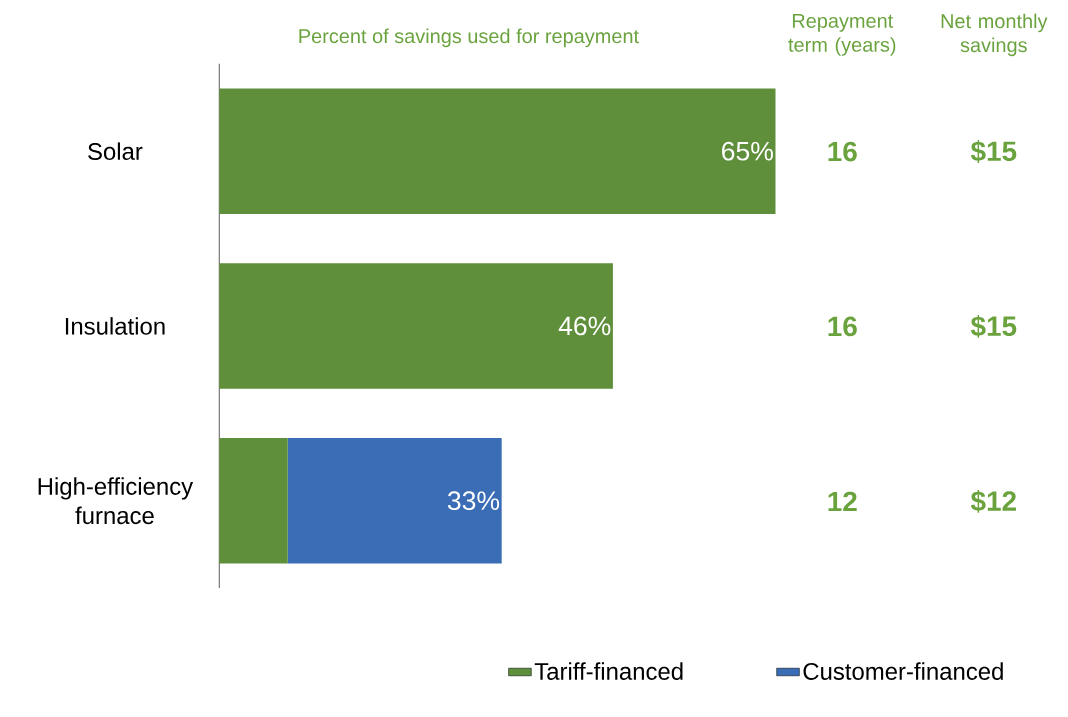  What do you see at coordinates (473, 501) in the screenshot?
I see `total-label: 33%` at bounding box center [473, 501].